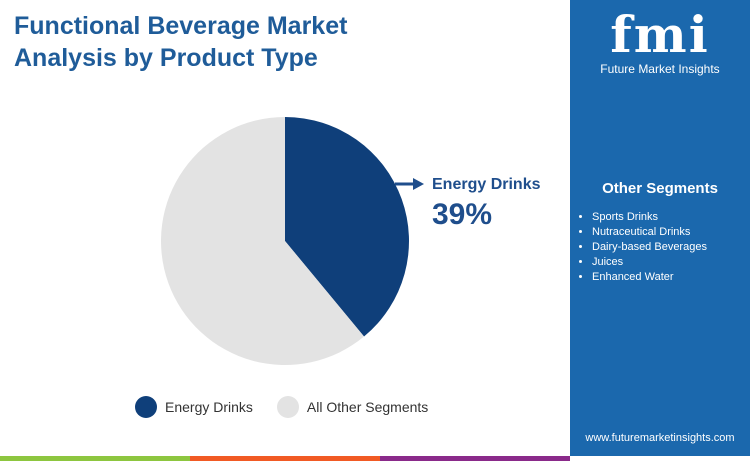 Image resolution: width=750 pixels, height=461 pixels. I want to click on other-segments-heading: Other Segments, so click(660, 188).